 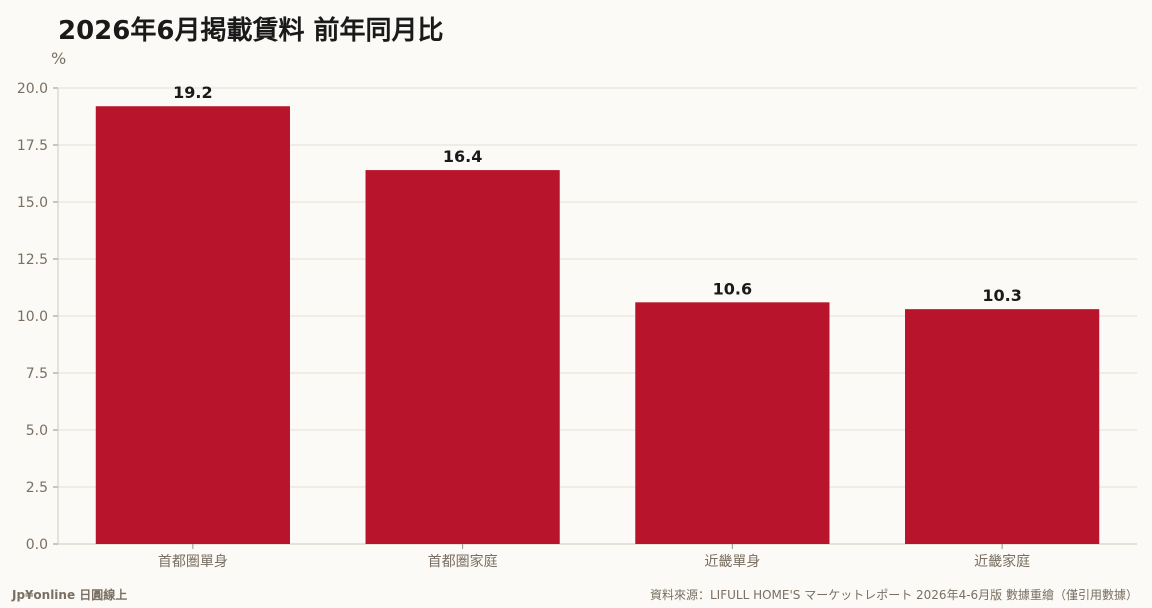 What do you see at coordinates (463, 561) in the screenshot?
I see `x-category-label: 首都圏家庭` at bounding box center [463, 561].